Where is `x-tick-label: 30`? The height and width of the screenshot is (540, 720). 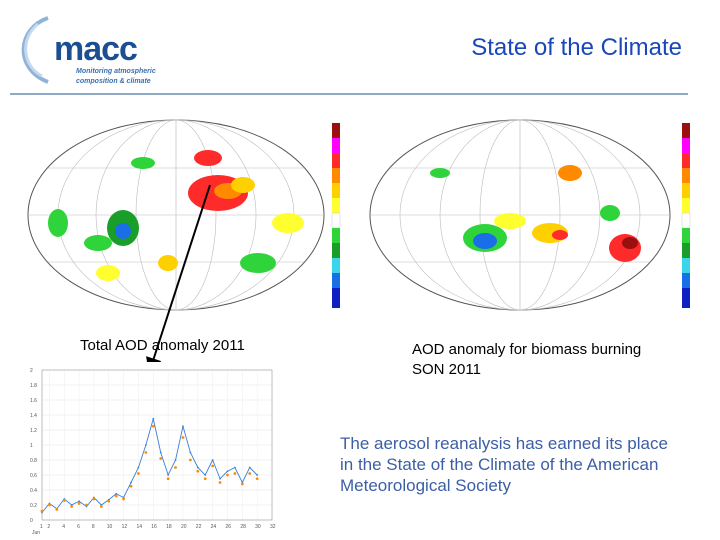
x-tick-label: 30 is located at coordinates (258, 527).